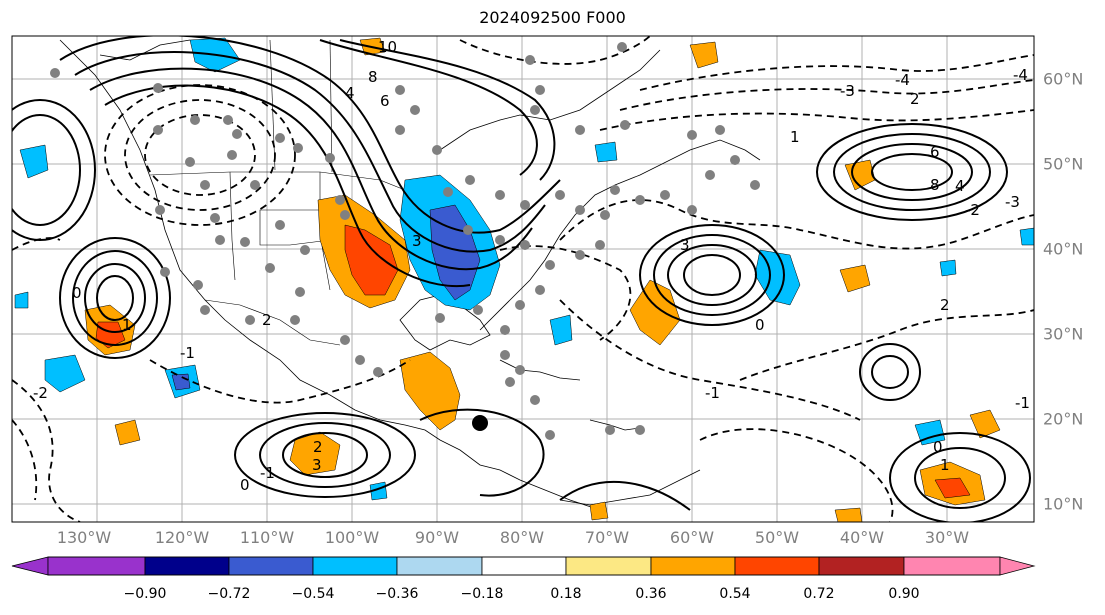 This screenshot has width=1105, height=615. What do you see at coordinates (777, 537) in the screenshot?
I see `lon-label: 50°W` at bounding box center [777, 537].